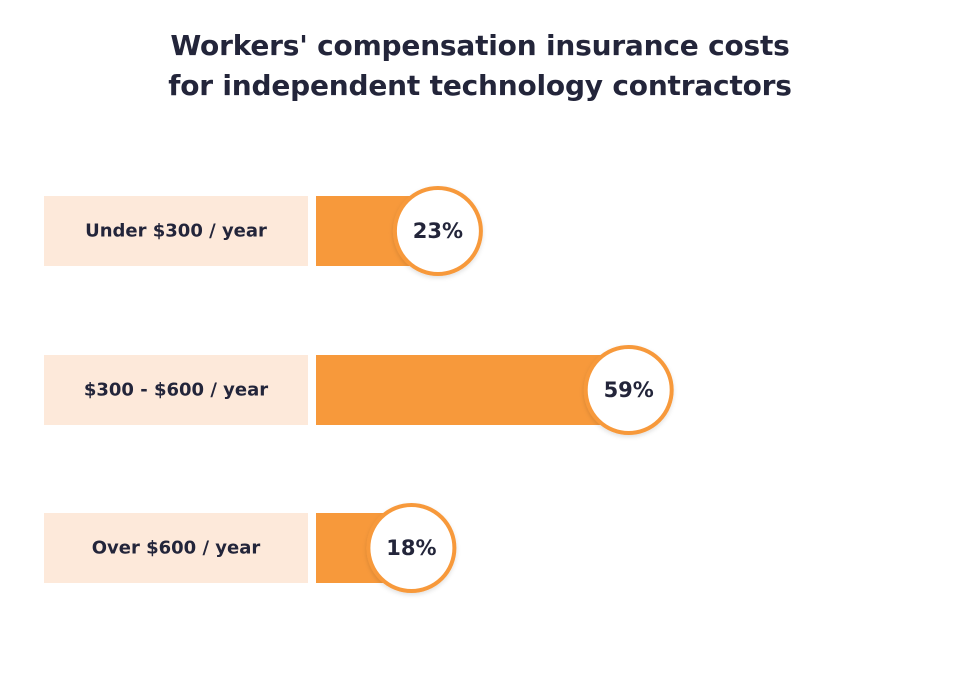 The image size is (960, 681). I want to click on category-label: $300 - $600 / year, so click(176, 390).